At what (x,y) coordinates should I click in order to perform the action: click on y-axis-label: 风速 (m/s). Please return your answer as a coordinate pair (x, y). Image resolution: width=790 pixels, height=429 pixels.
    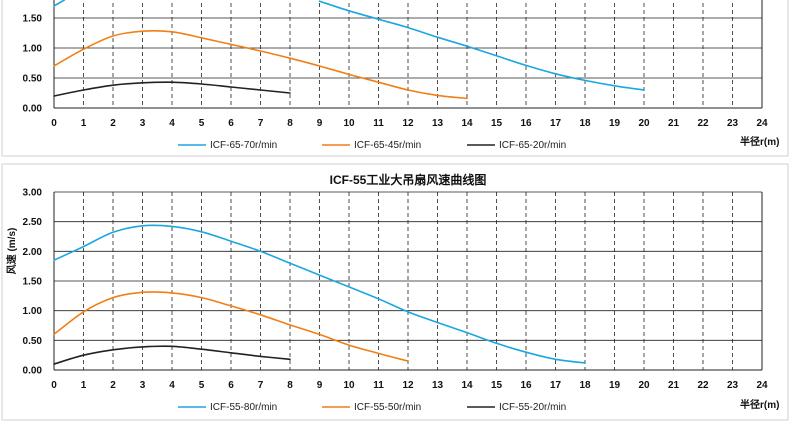
    Looking at the image, I should click on (11, 251).